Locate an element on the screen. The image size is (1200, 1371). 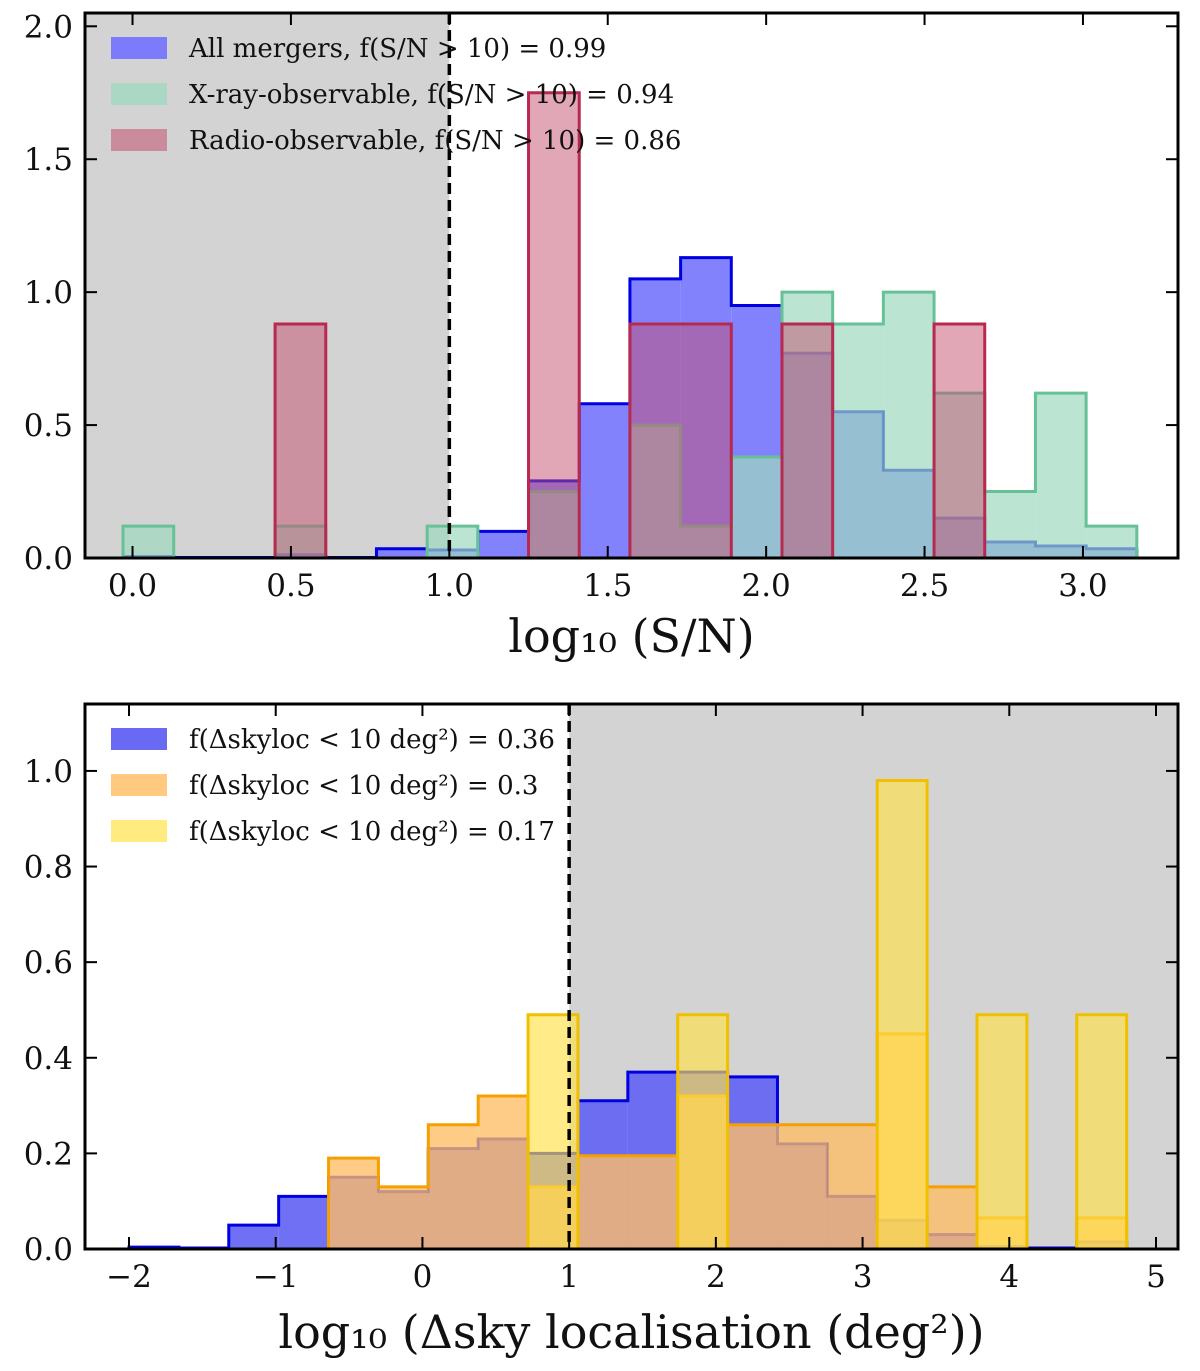
x-tick-label: −2 is located at coordinates (129, 1277).